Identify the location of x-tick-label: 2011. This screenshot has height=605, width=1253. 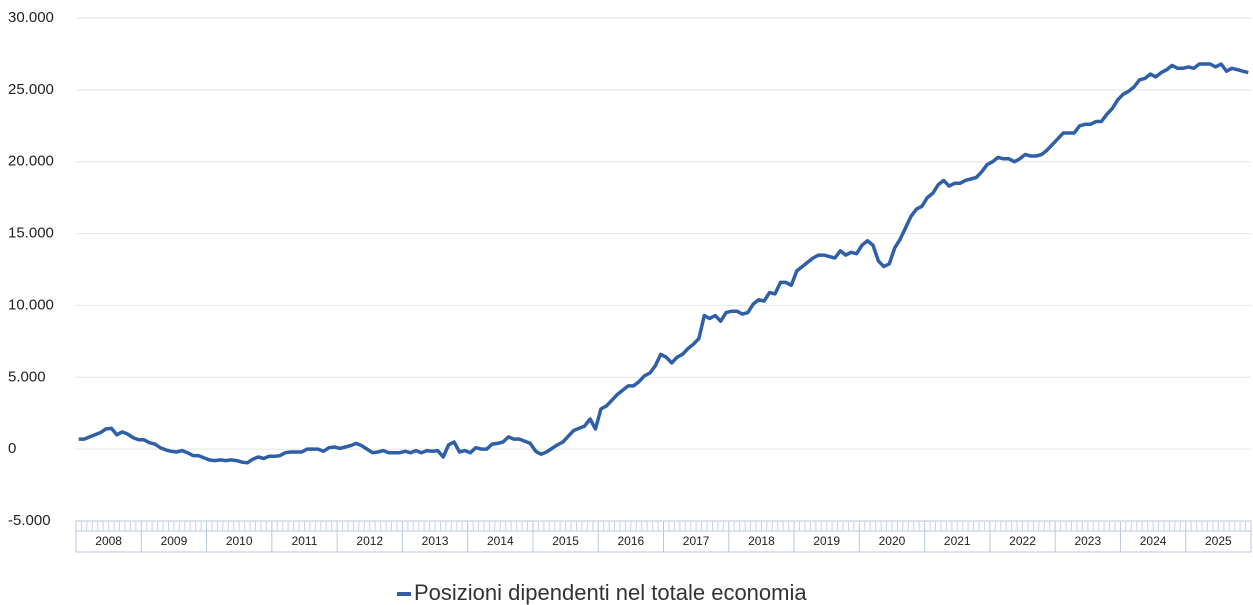
(305, 541).